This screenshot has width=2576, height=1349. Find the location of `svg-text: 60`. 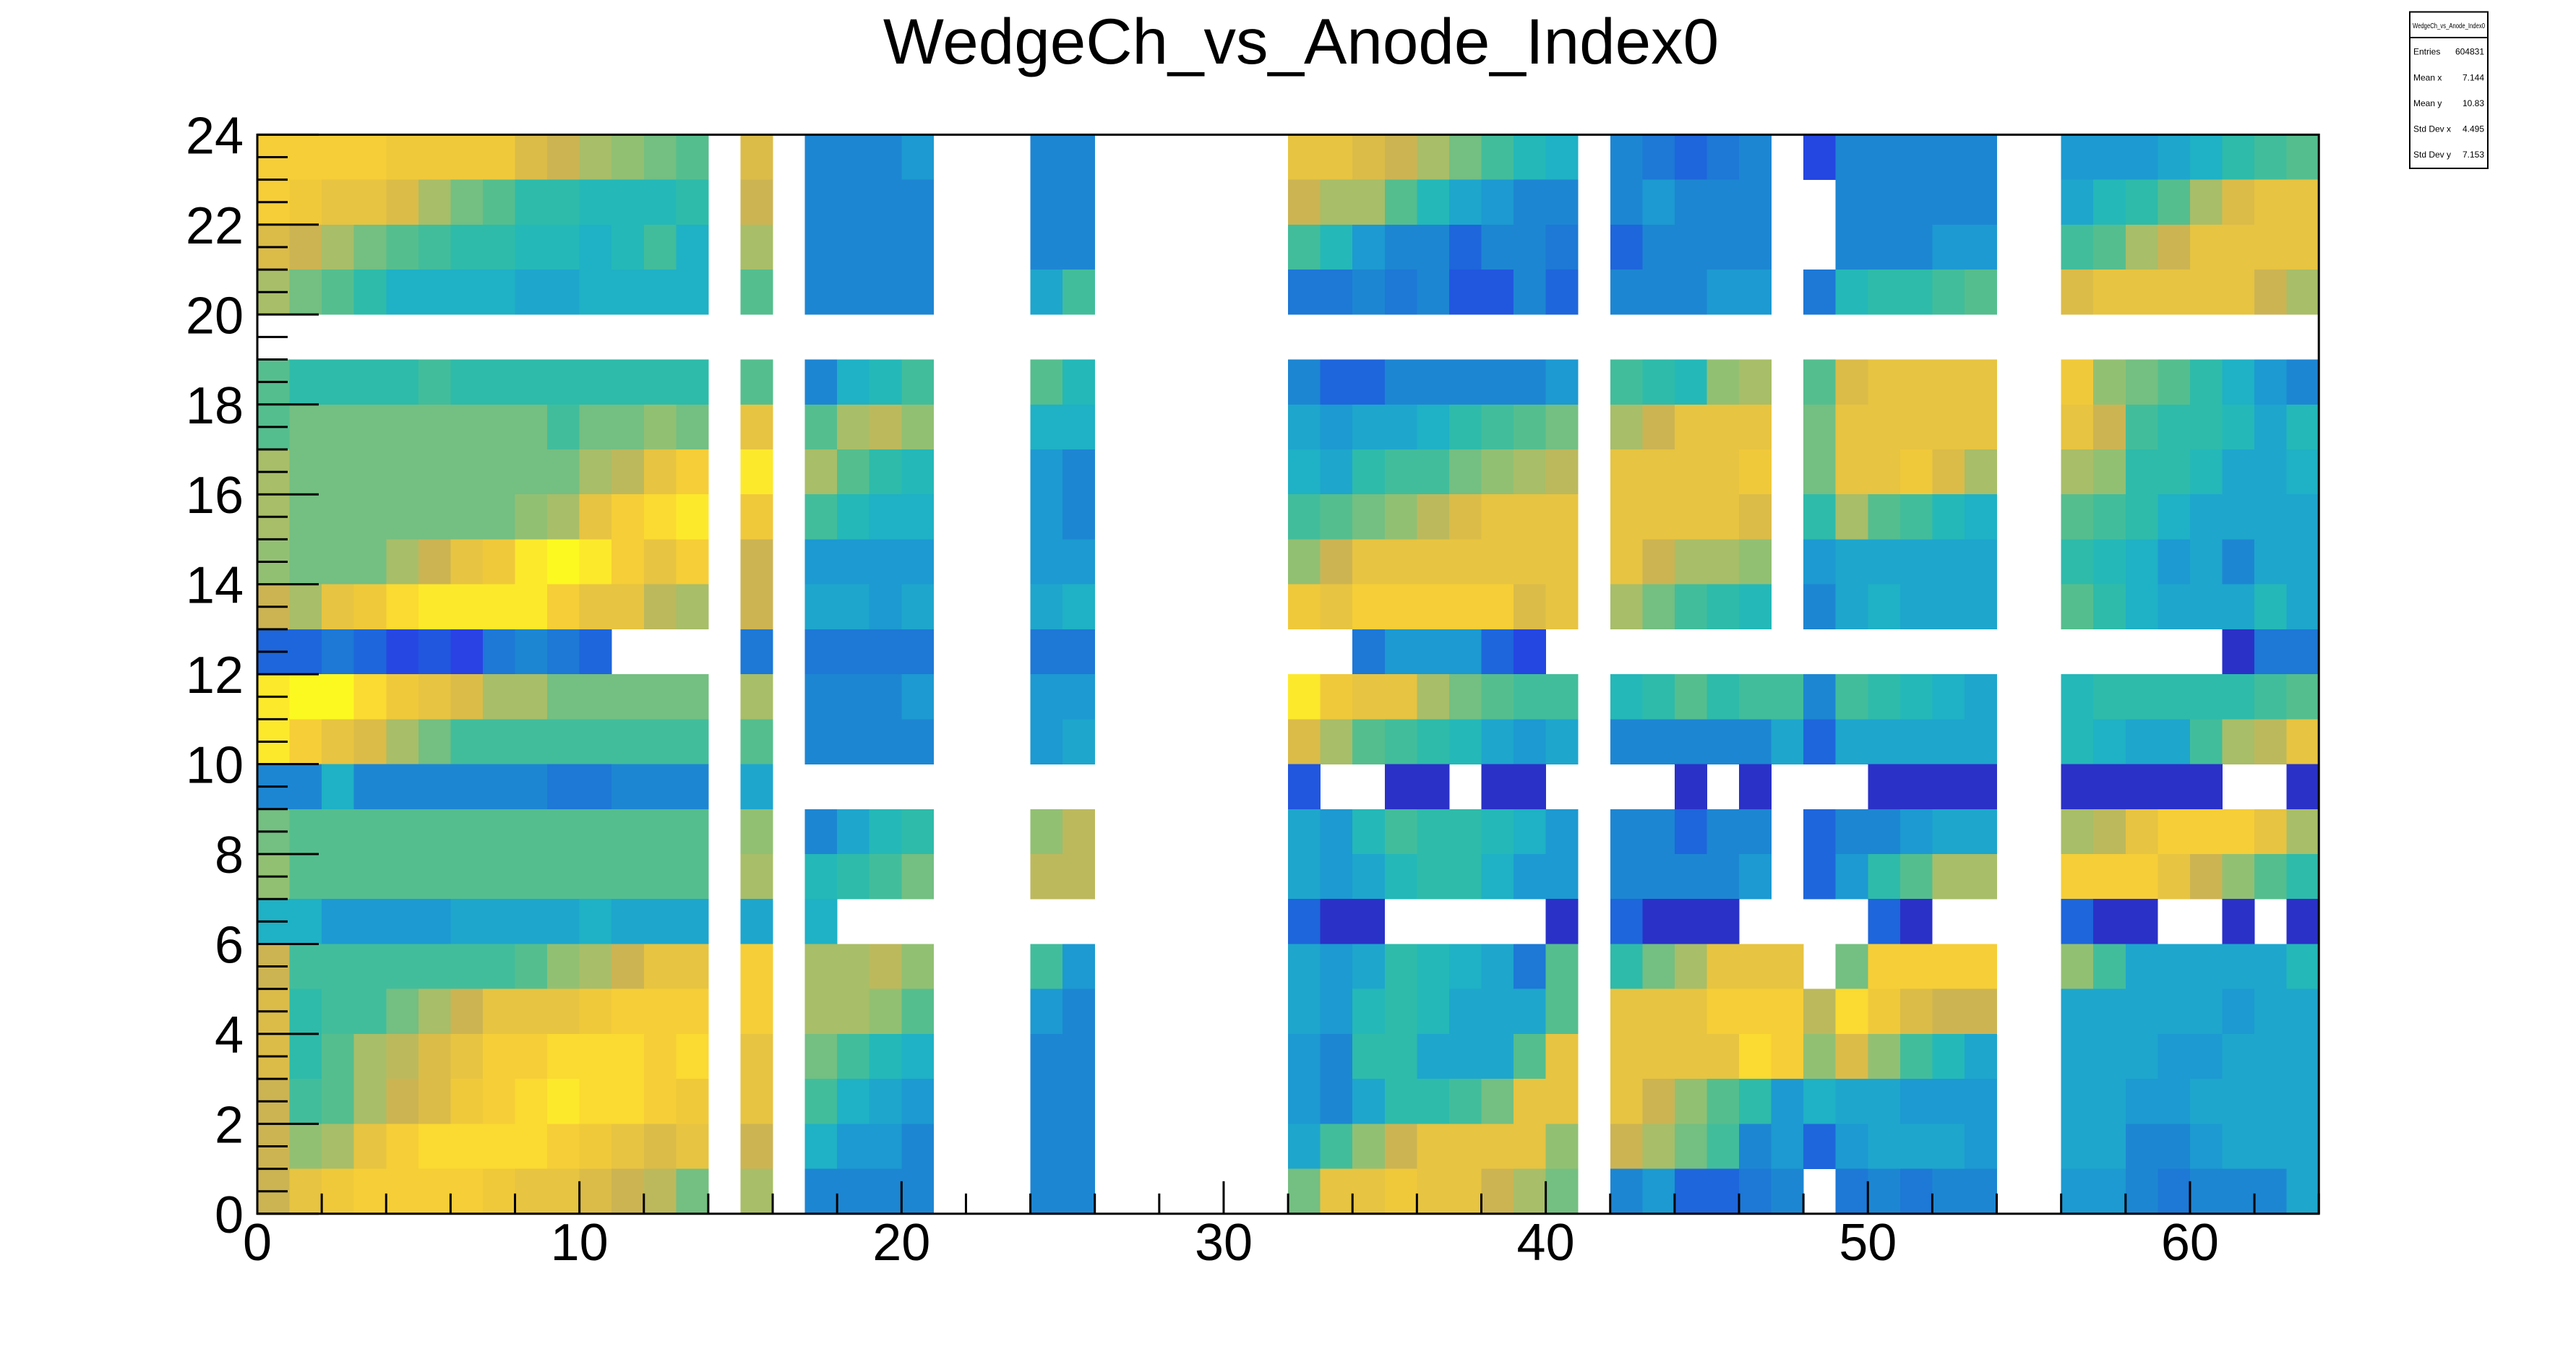

svg-text: 60 is located at coordinates (2190, 1243).